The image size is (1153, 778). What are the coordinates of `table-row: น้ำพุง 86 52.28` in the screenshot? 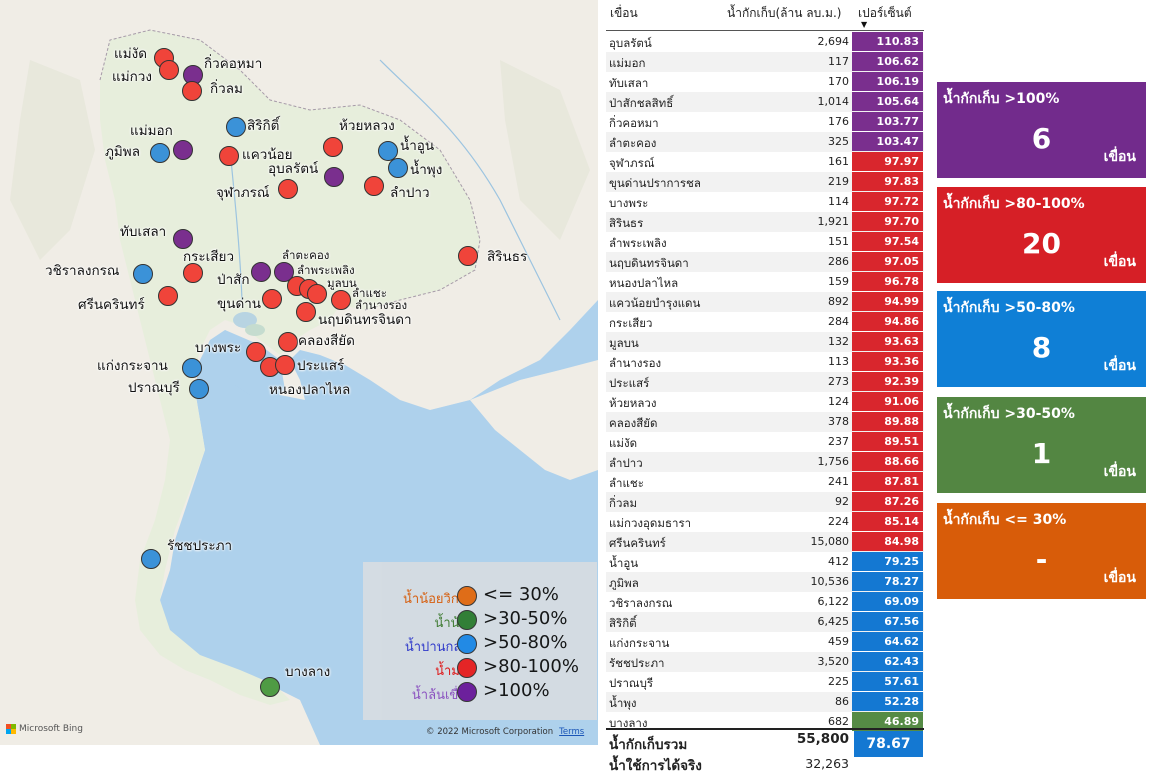 It's located at (765, 702).